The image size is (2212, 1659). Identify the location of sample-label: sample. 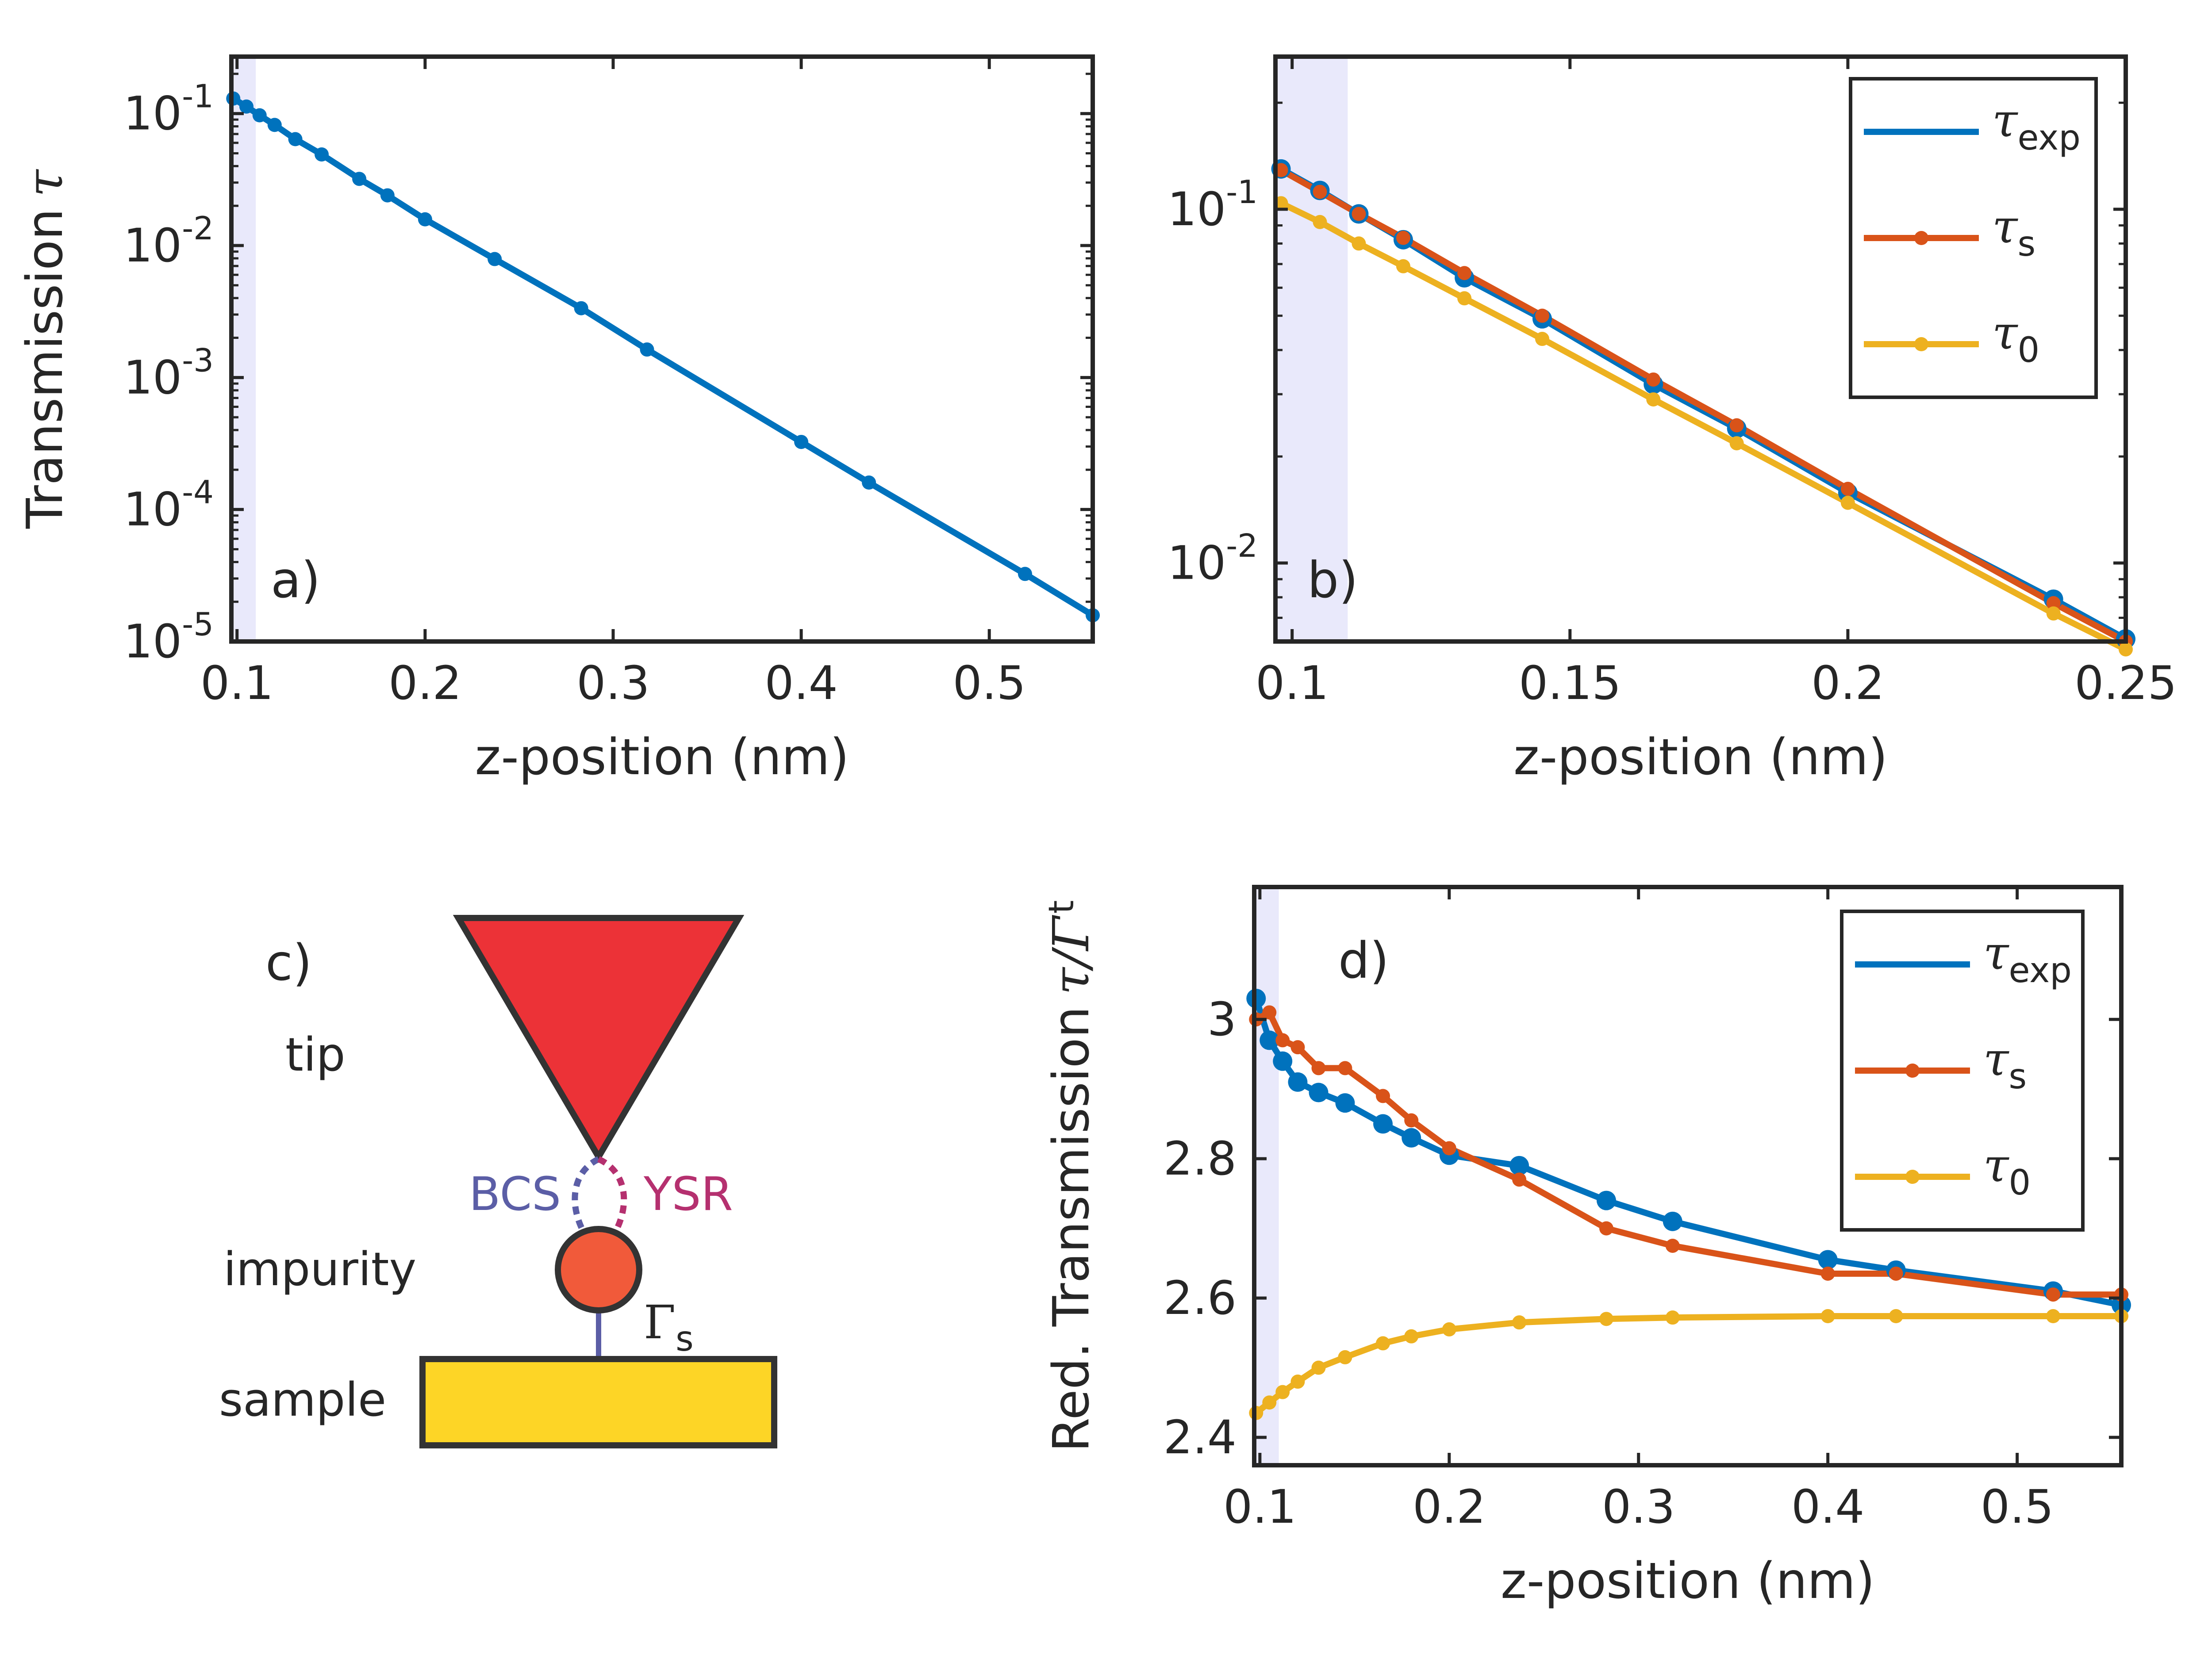
(303, 1400).